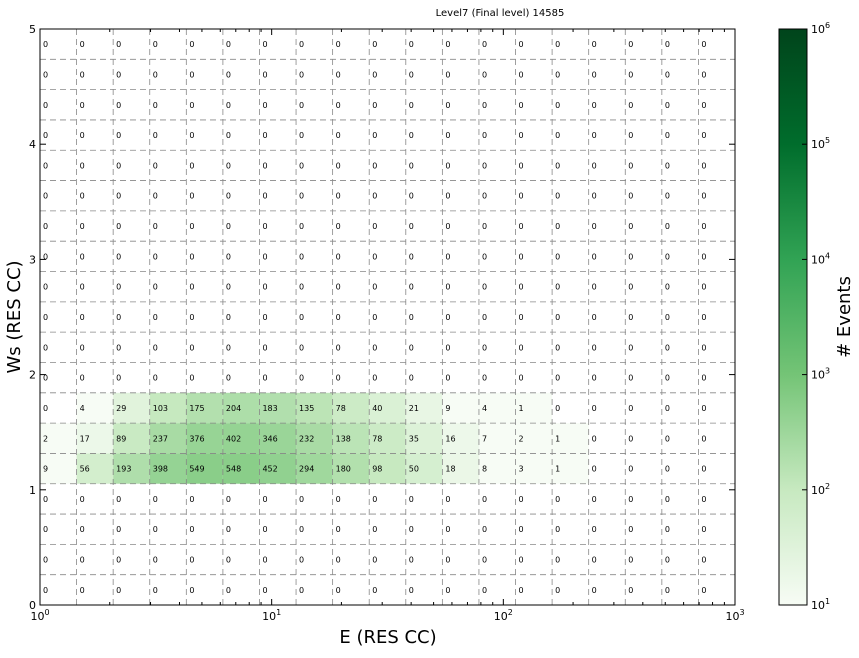  Describe the element at coordinates (32, 375) in the screenshot. I see `y-tick-label: 2` at that location.